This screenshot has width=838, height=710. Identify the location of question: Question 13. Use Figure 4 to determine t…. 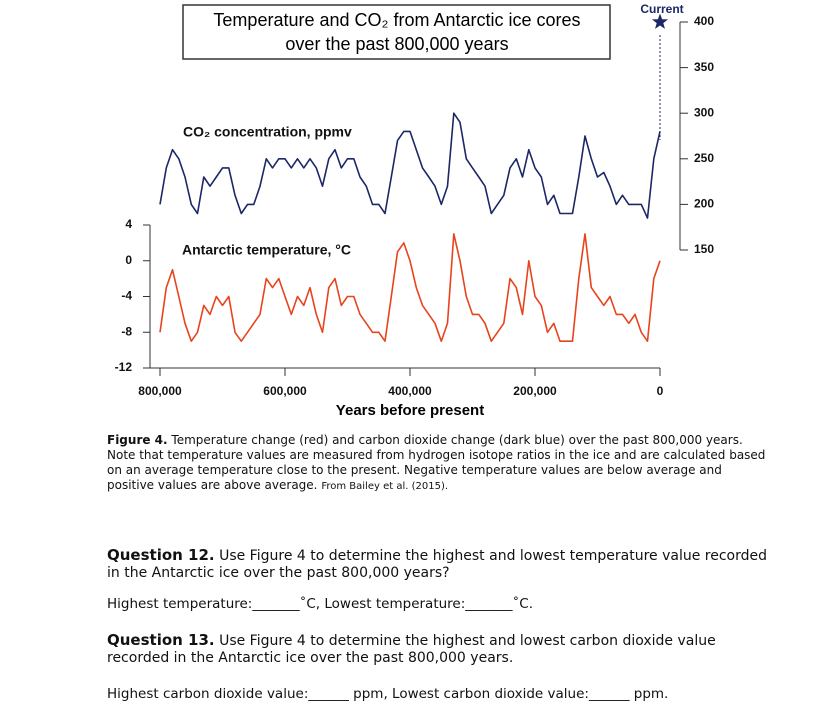
(442, 649).